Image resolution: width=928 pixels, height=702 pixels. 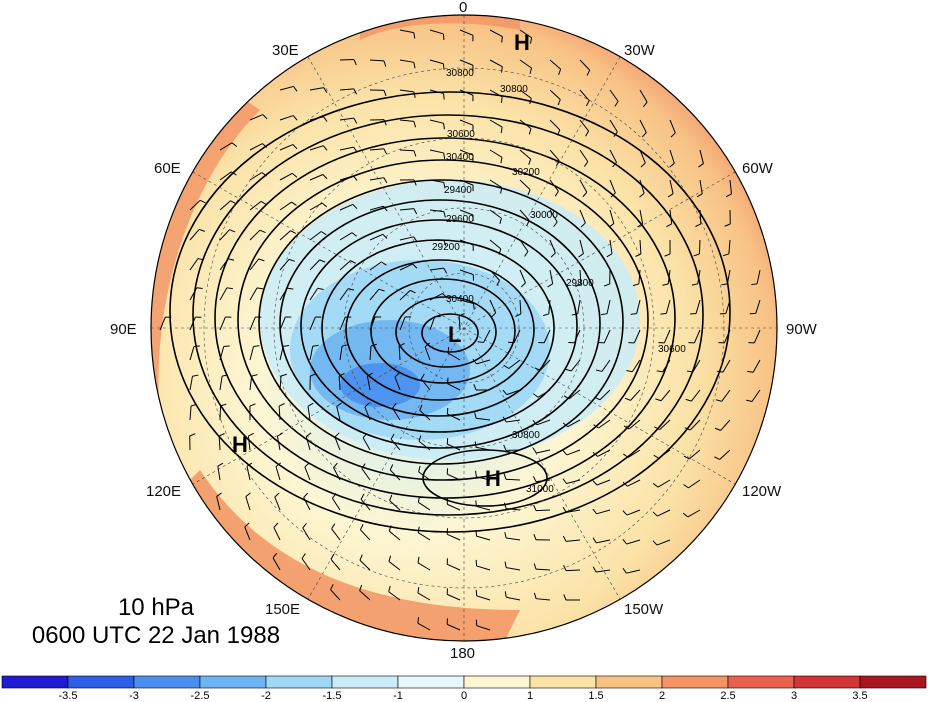 What do you see at coordinates (530, 696) in the screenshot?
I see `colorbar-tick-label: 1` at bounding box center [530, 696].